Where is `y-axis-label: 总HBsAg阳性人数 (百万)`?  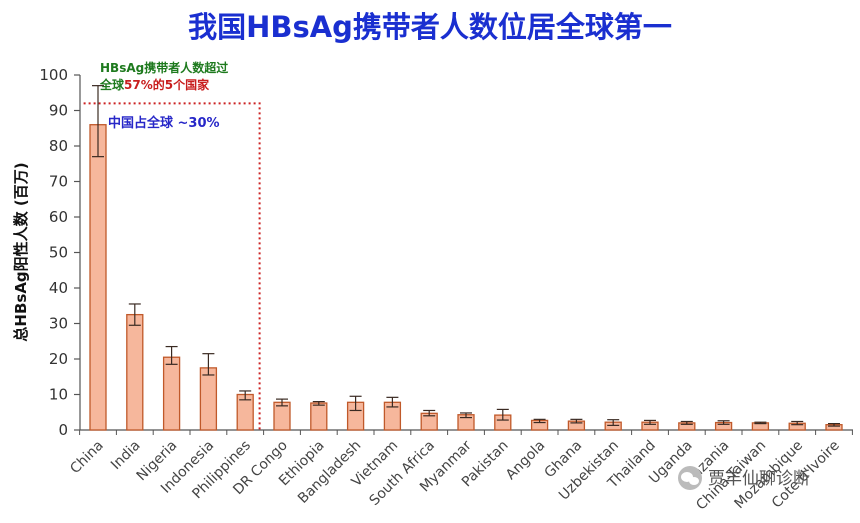
y-axis-label: 总HBsAg阳性人数 (百万) is located at coordinates (21, 251).